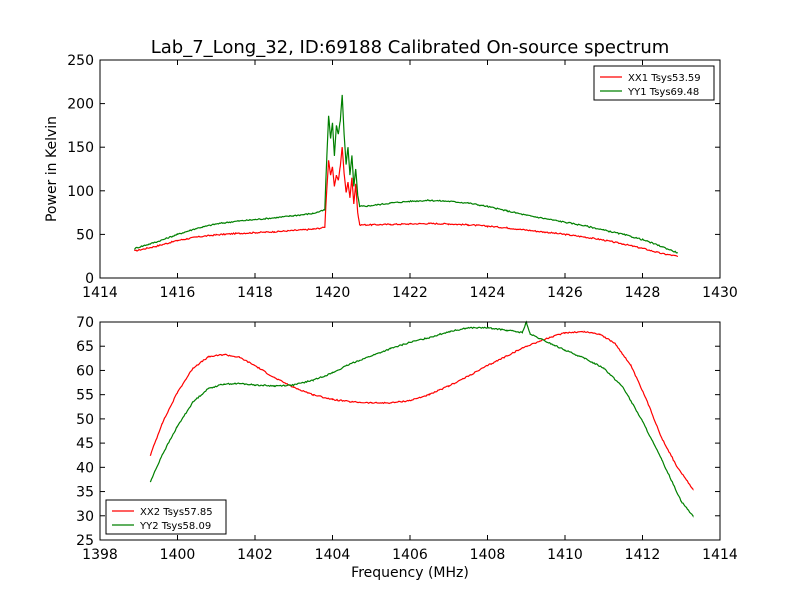 The image size is (800, 600). What do you see at coordinates (410, 293) in the screenshot?
I see `x-tick-label: 1422` at bounding box center [410, 293].